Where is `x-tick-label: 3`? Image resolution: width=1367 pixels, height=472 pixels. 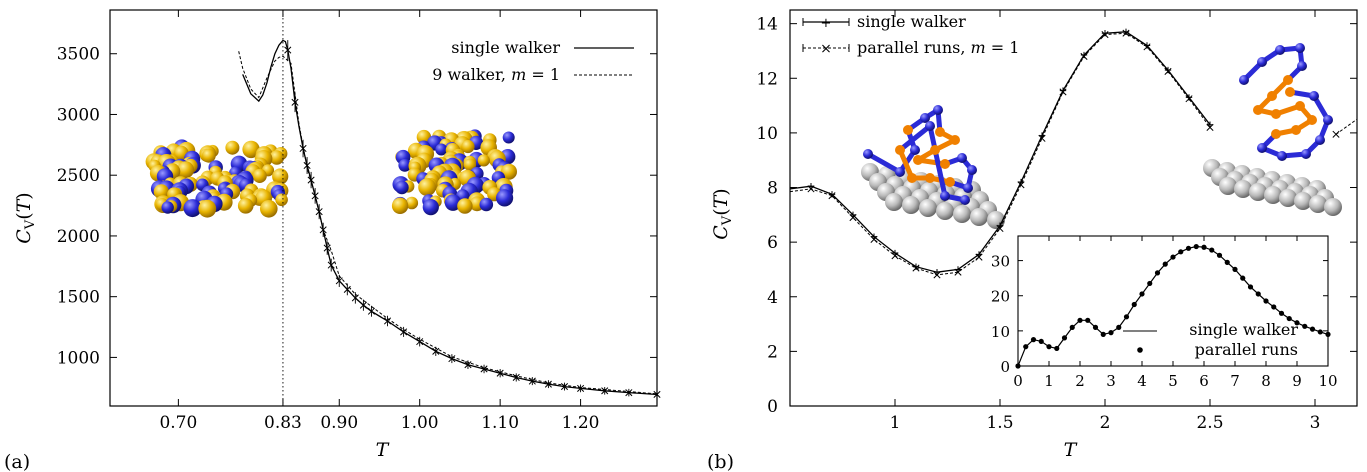
x-tick-label: 3 is located at coordinates (1111, 381).